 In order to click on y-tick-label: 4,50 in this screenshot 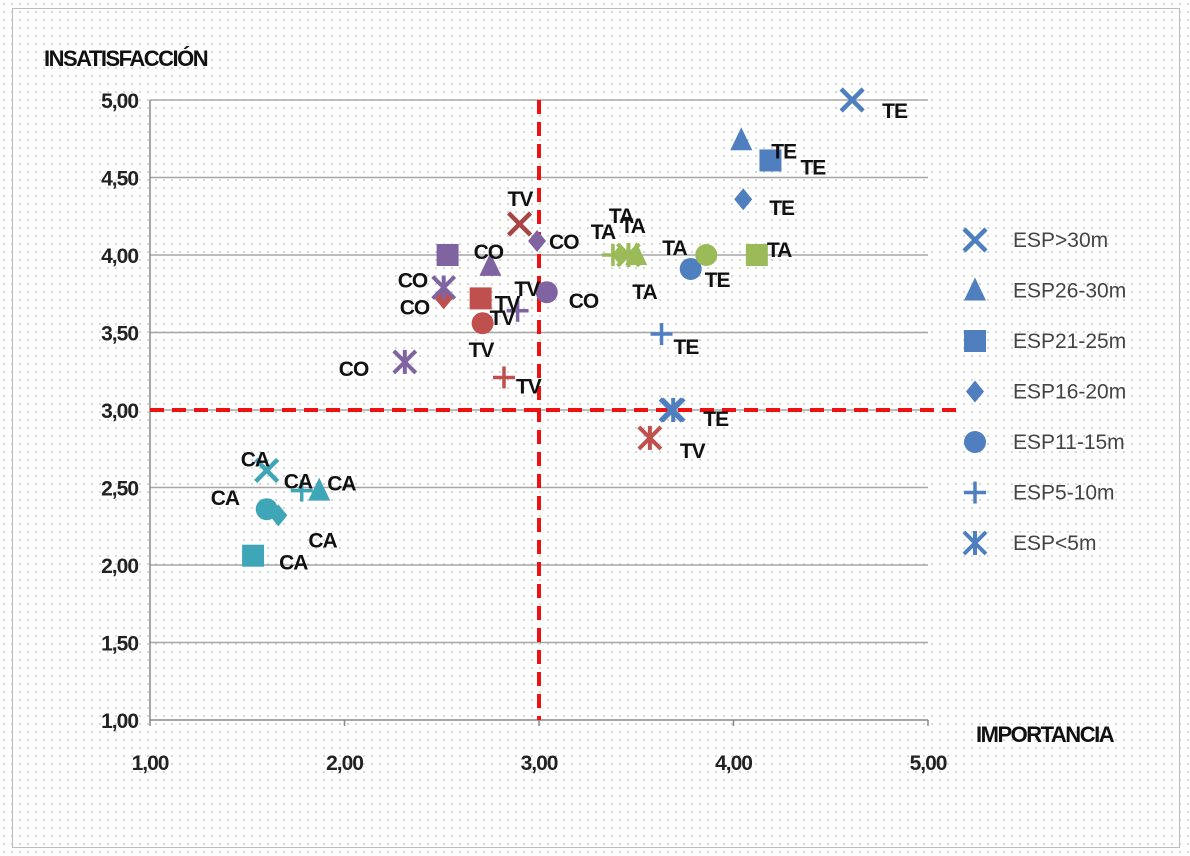, I will do `click(119, 179)`.